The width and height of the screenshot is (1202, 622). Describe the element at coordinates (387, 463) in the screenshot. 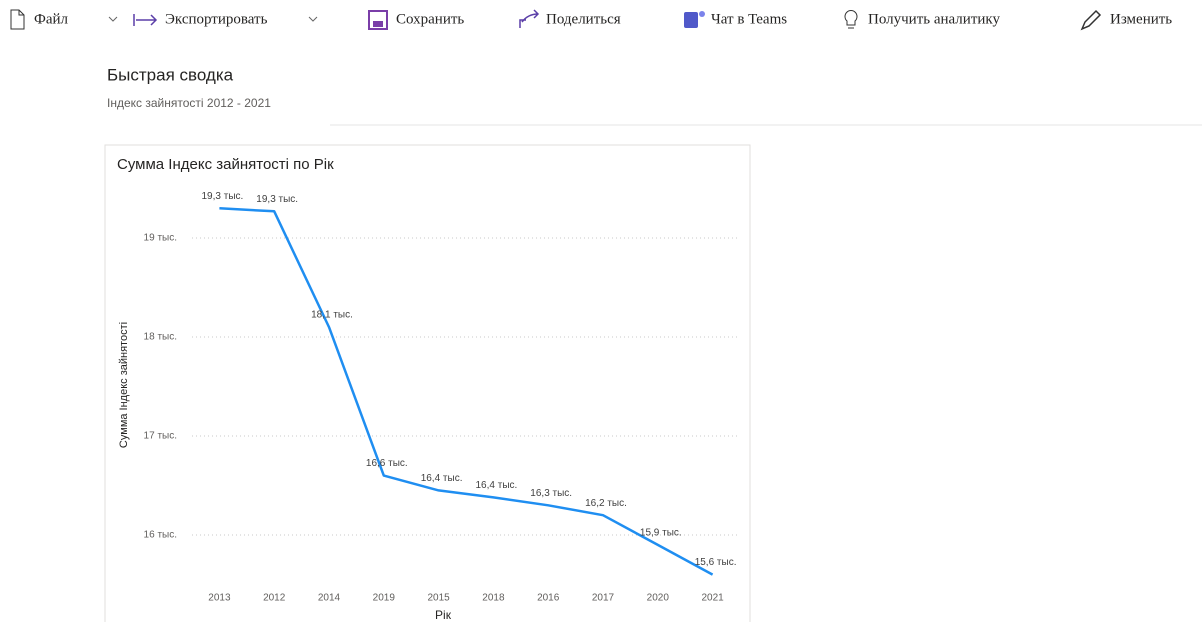

I see `data-label: 16,6 тыс.` at that location.